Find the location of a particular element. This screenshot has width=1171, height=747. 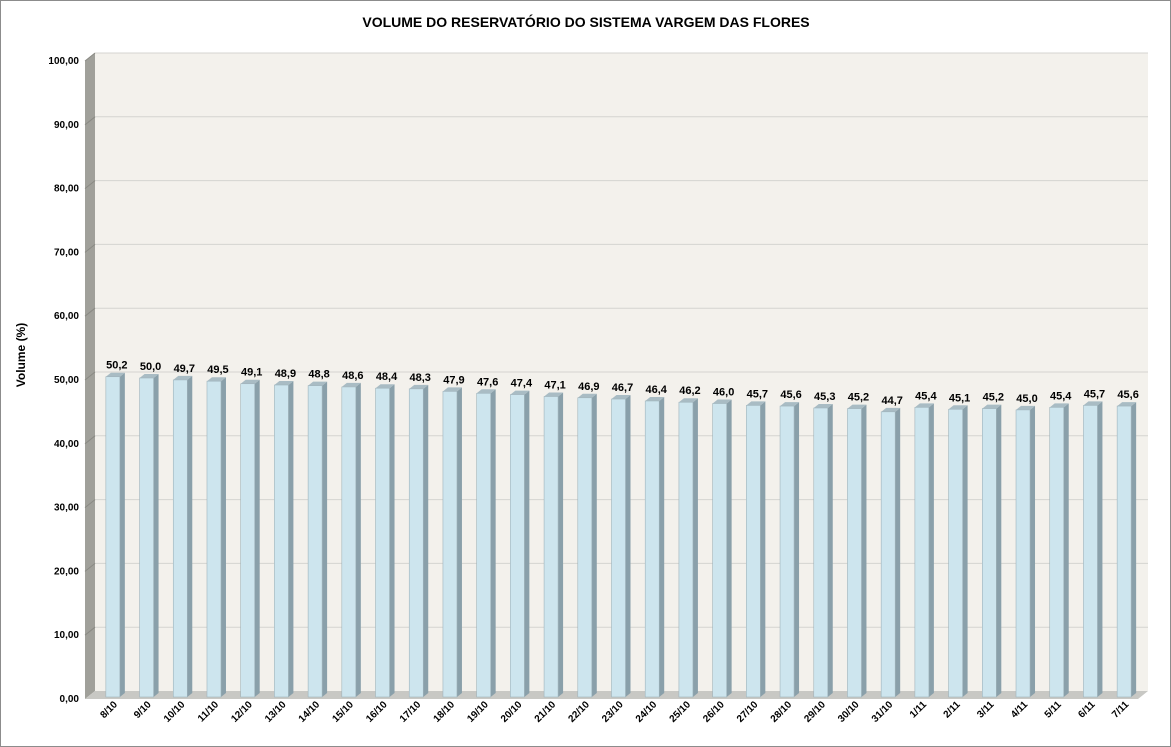

x-tick-label: 1/11 is located at coordinates (918, 709).